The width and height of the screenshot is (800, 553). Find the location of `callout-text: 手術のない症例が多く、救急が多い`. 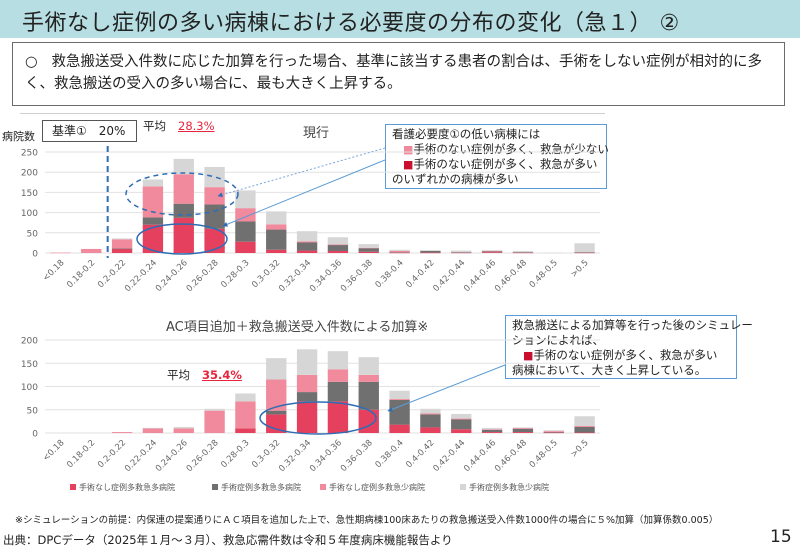

callout-text: 手術のない症例が多く、救急が多い is located at coordinates (625, 355).